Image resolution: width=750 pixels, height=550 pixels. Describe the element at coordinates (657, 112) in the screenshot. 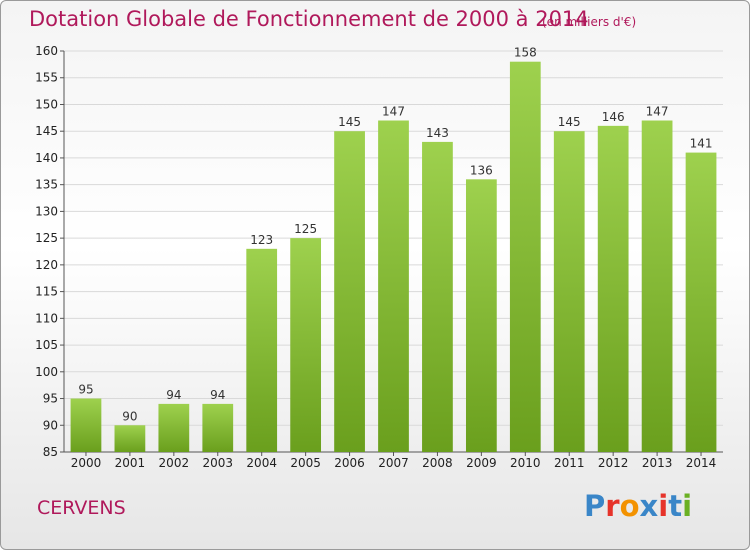

I see `value-label-2013: 147` at that location.